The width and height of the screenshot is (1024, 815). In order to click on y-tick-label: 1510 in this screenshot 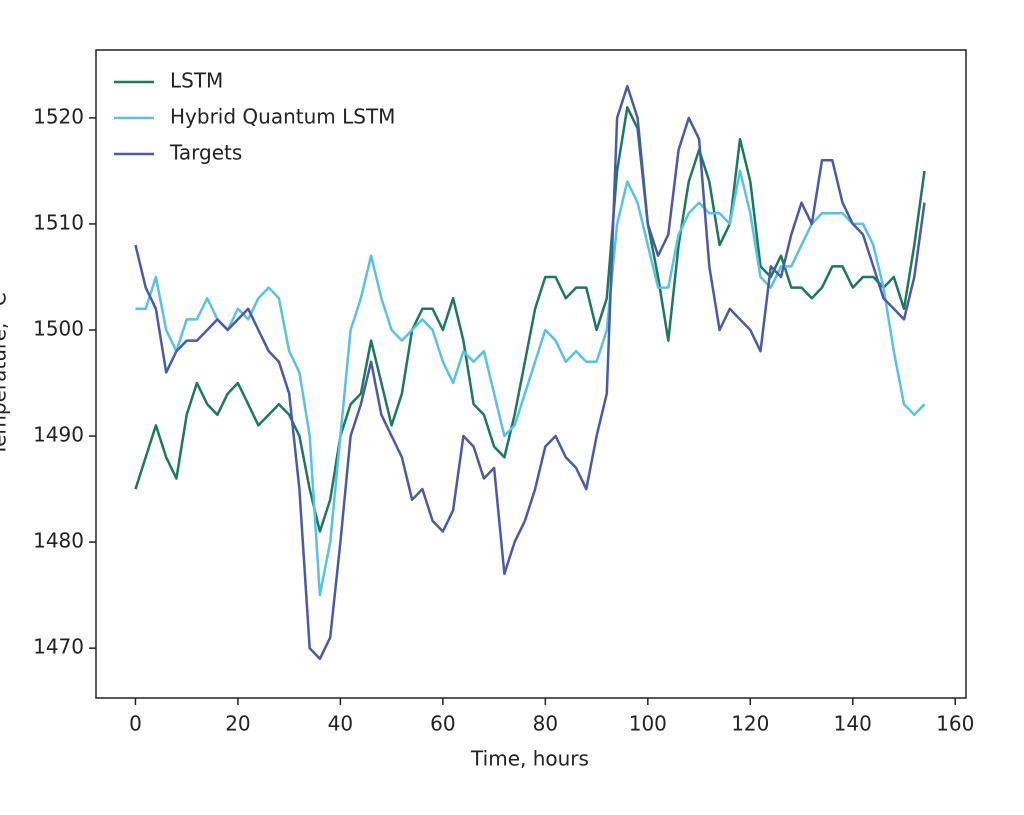, I will do `click(58, 222)`.